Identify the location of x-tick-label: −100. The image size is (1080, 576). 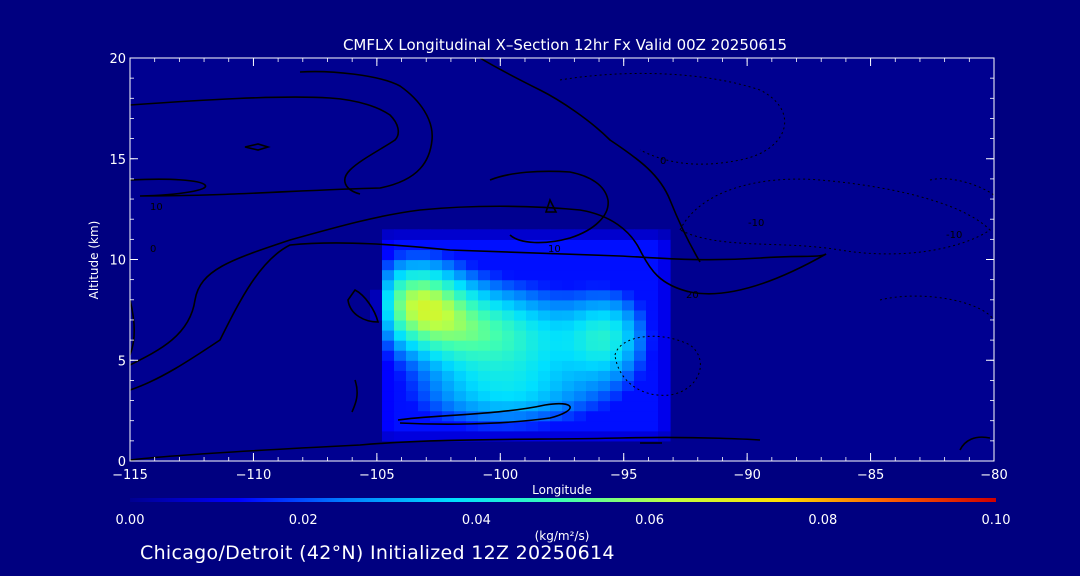
(500, 475).